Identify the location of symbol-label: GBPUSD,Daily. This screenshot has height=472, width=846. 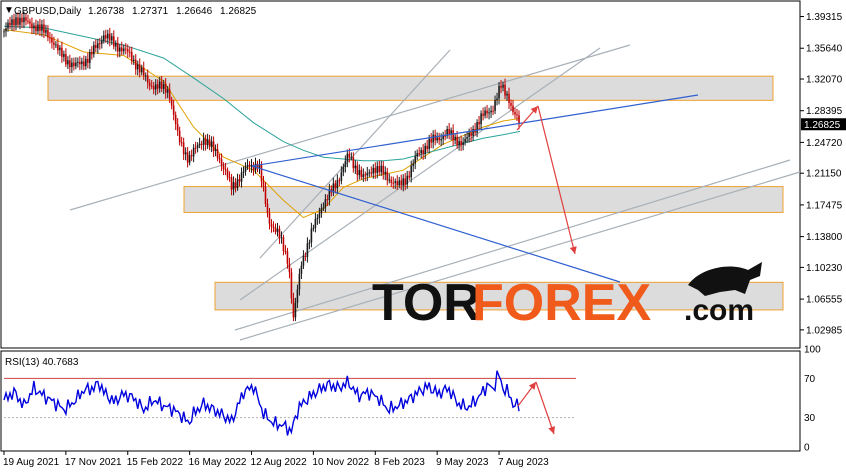
(47, 11).